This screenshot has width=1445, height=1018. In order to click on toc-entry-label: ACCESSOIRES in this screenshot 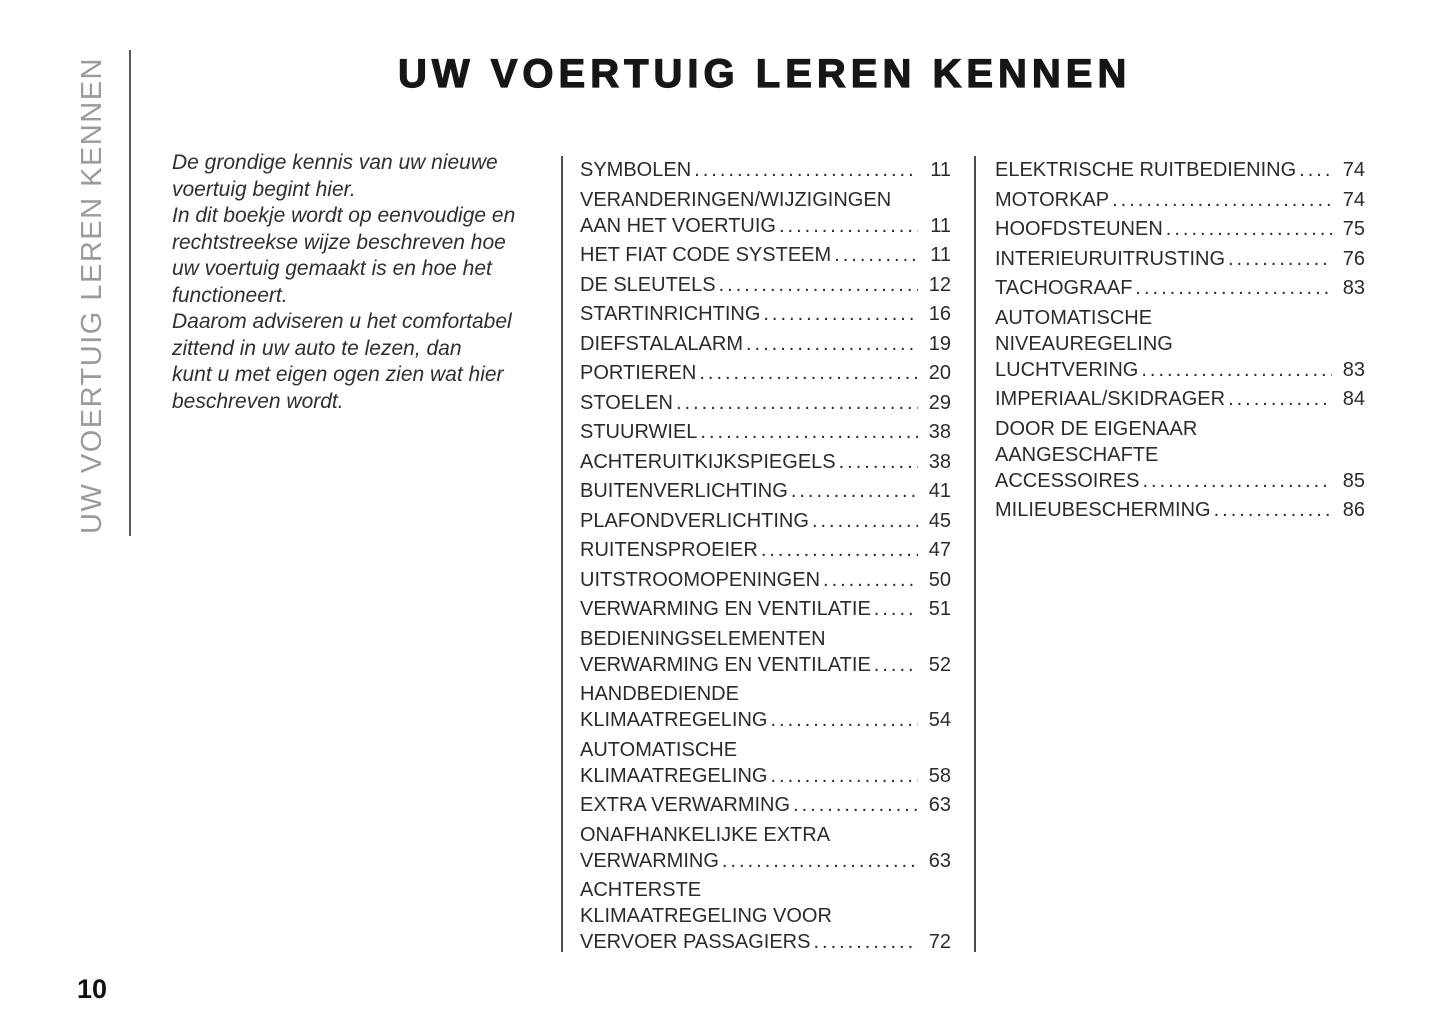, I will do `click(1067, 480)`.